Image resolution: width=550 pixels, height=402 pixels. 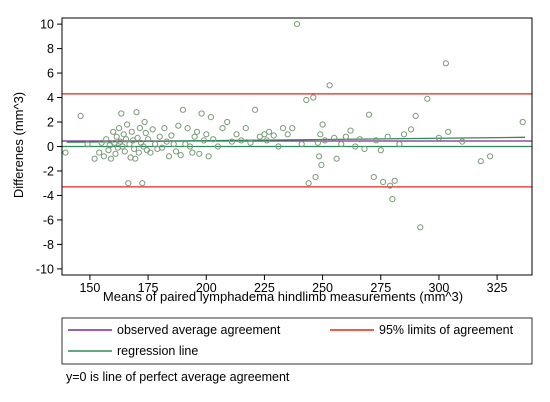 What do you see at coordinates (157, 351) in the screenshot?
I see `legend-regression-label: regression line` at bounding box center [157, 351].